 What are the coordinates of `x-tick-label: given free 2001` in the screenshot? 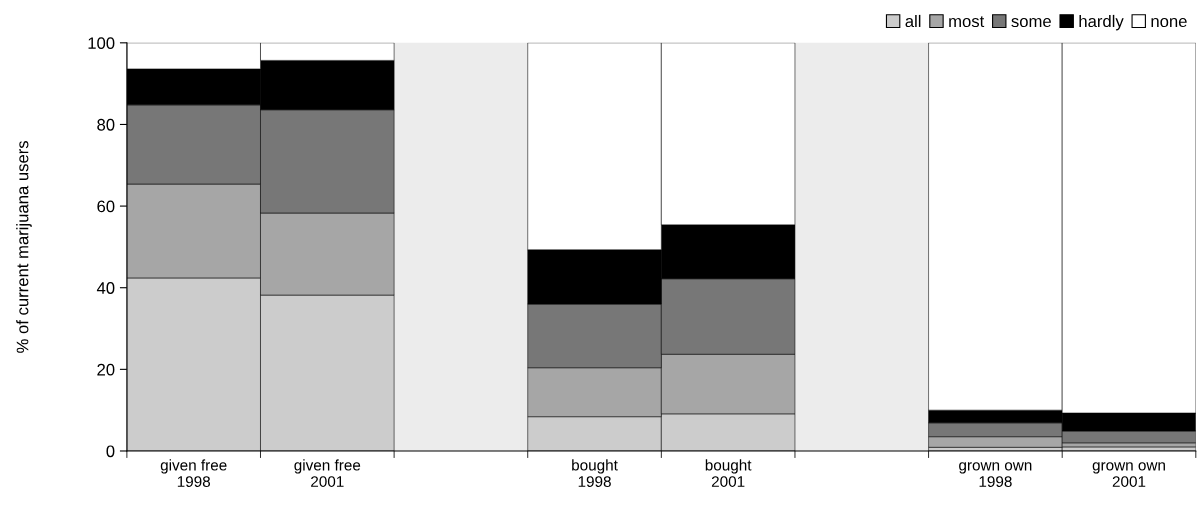 It's located at (327, 473).